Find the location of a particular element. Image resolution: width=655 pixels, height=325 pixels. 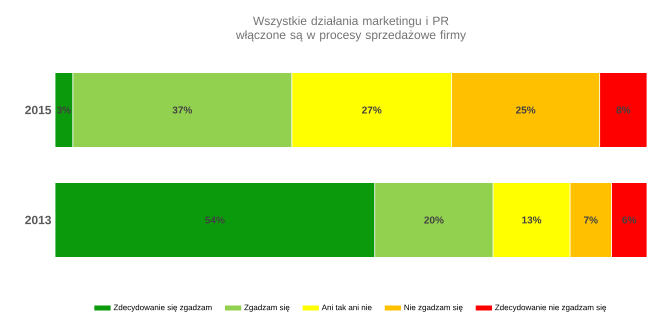

data-label: 37% is located at coordinates (182, 110).